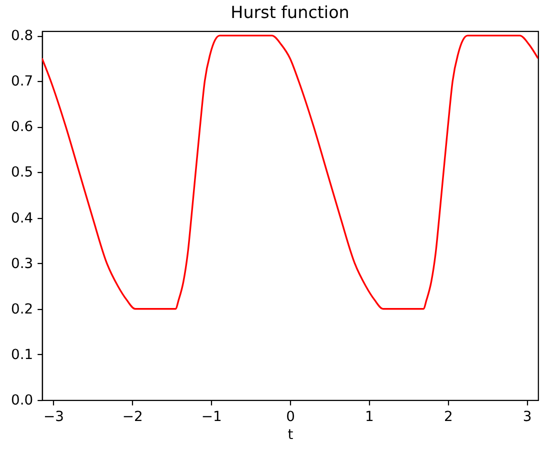 The width and height of the screenshot is (547, 453). I want to click on x-tick-label: −1, so click(211, 416).